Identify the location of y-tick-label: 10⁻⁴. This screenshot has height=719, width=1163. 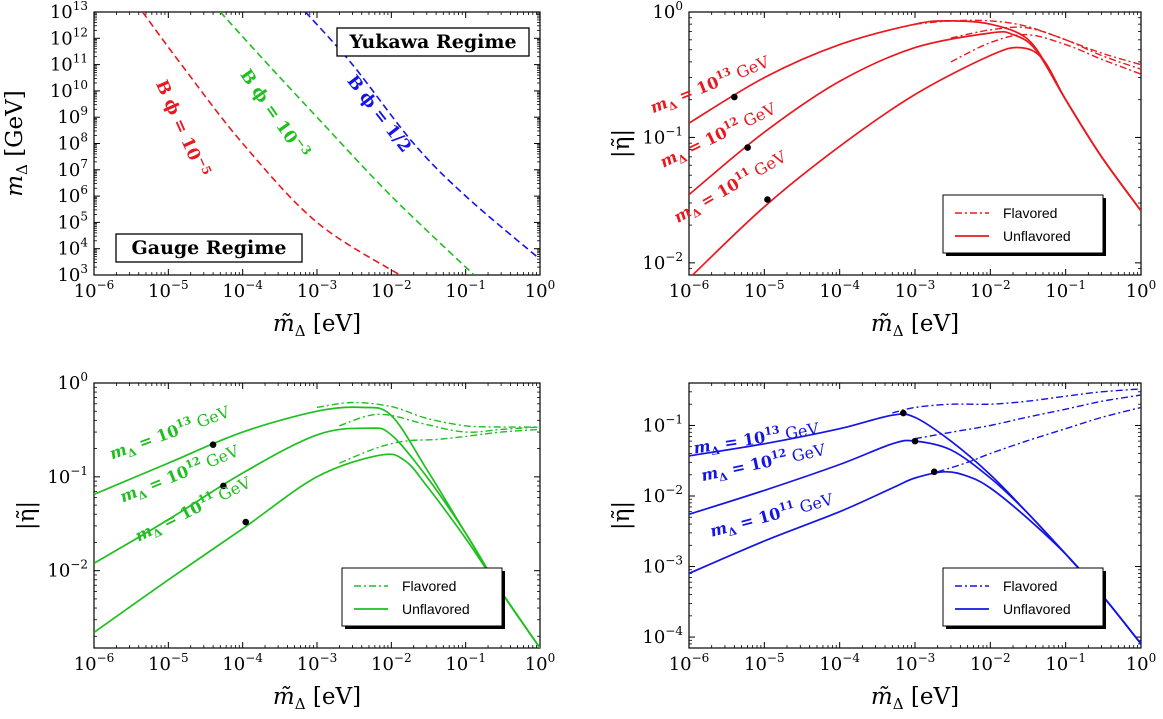
(662, 636).